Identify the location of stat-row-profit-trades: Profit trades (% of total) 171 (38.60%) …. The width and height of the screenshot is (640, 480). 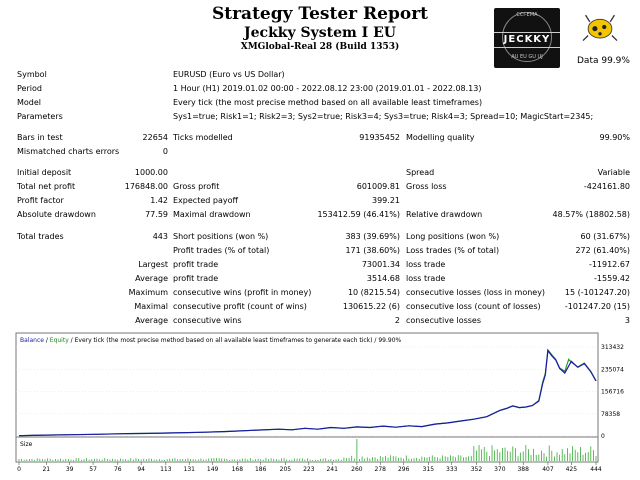
(401, 250).